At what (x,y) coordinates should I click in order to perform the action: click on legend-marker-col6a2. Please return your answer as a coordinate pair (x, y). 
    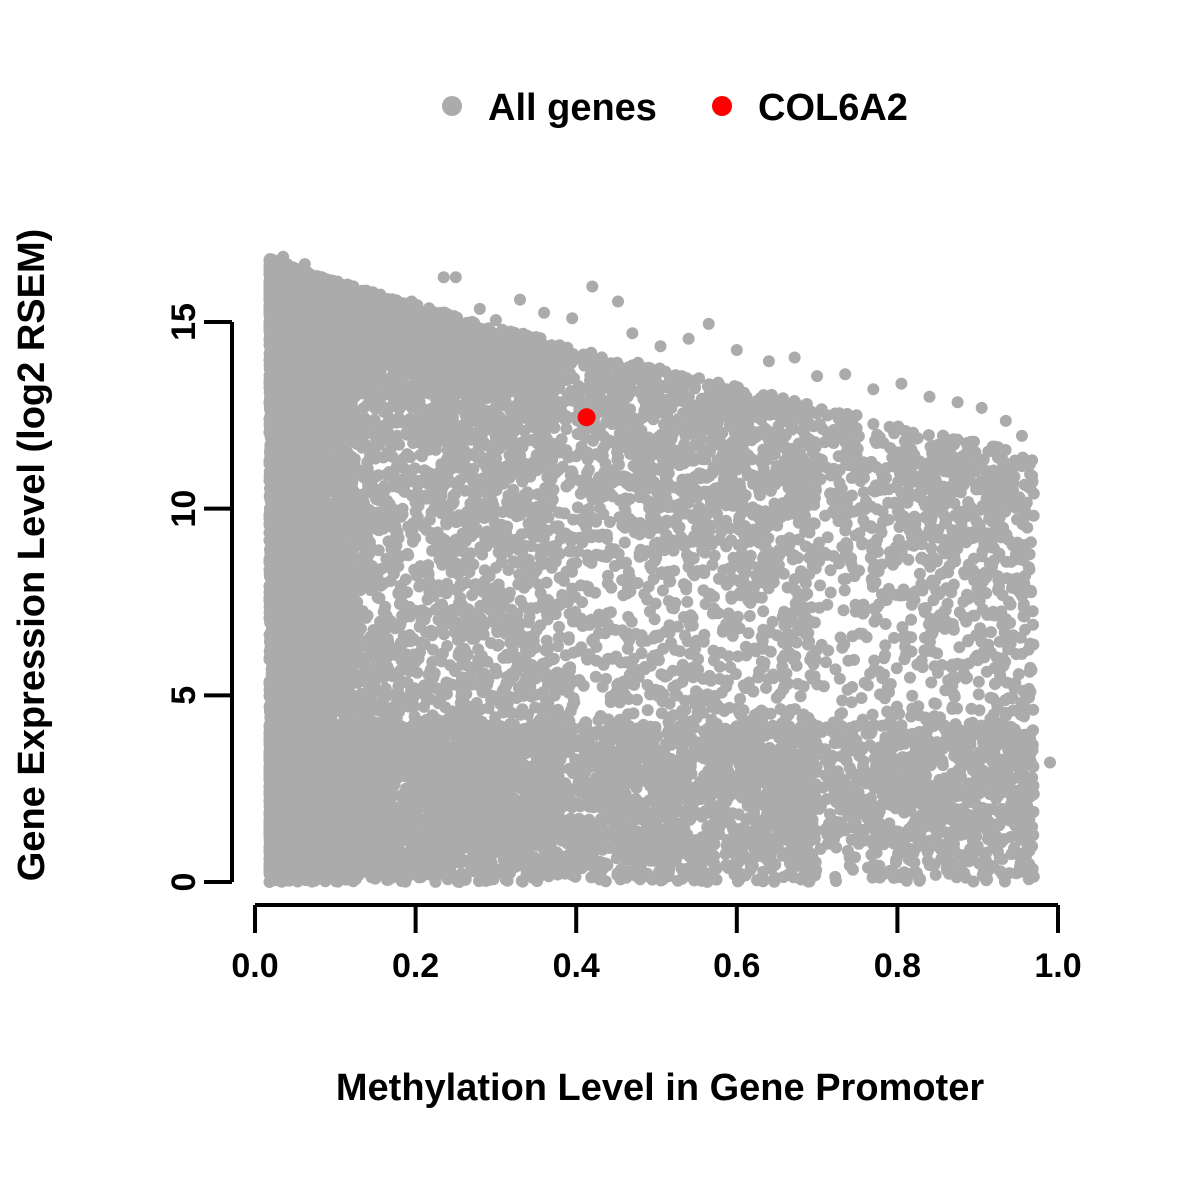
    Looking at the image, I should click on (722, 106).